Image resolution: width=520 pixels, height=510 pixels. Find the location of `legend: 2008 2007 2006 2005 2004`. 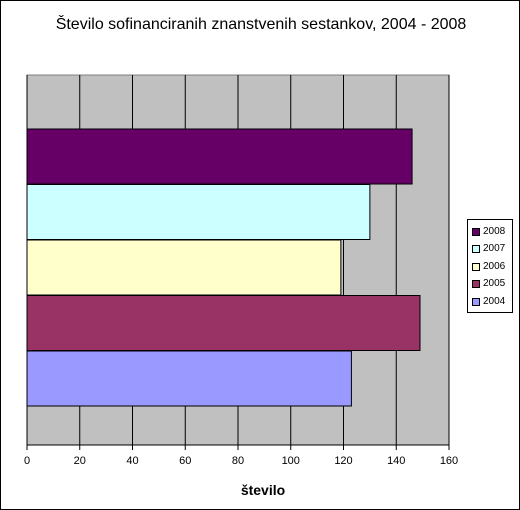

legend: 2008 2007 2006 2005 2004 is located at coordinates (490, 266).